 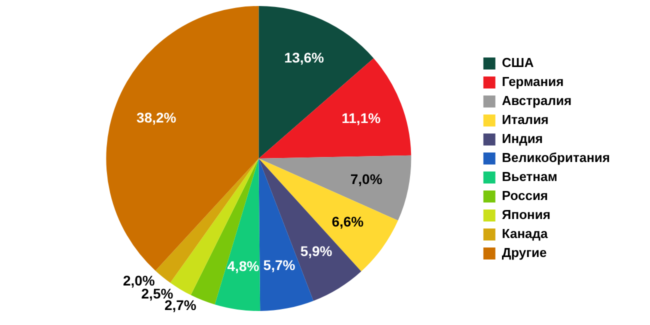 I want to click on legend-label: Россия, so click(x=525, y=196).